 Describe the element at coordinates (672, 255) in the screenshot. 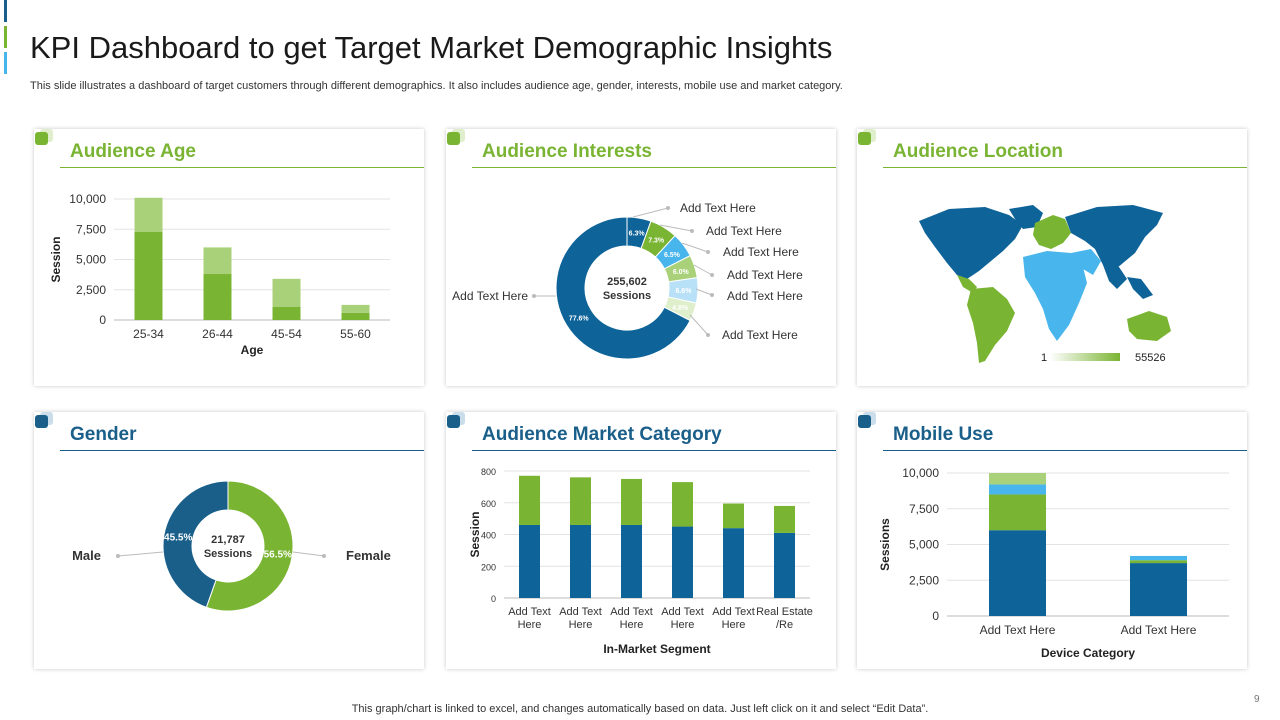

I see `slice-percent-label: 6.5%` at that location.